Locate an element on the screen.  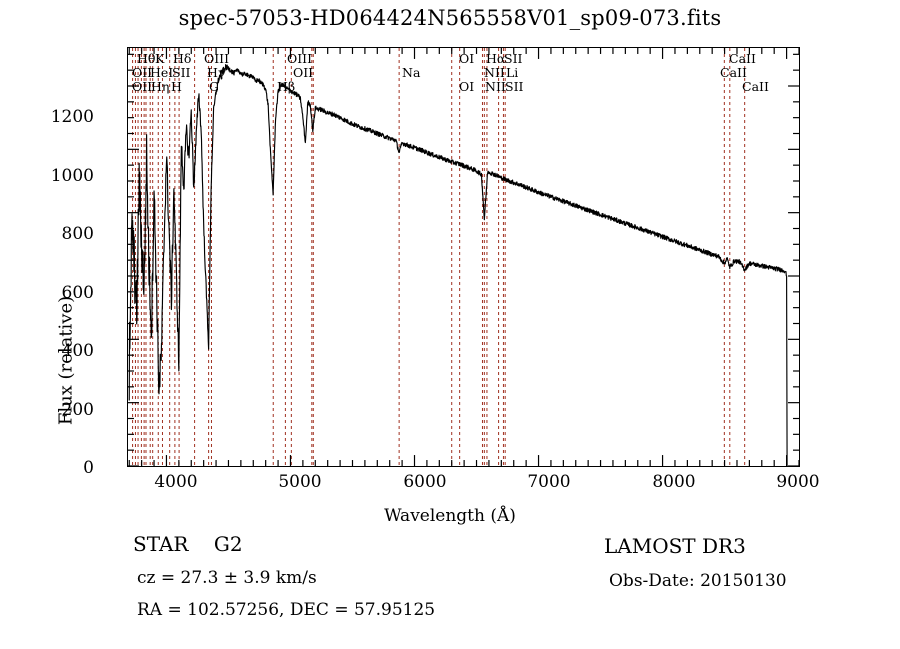
x-tick-label: 5000 is located at coordinates (300, 482).